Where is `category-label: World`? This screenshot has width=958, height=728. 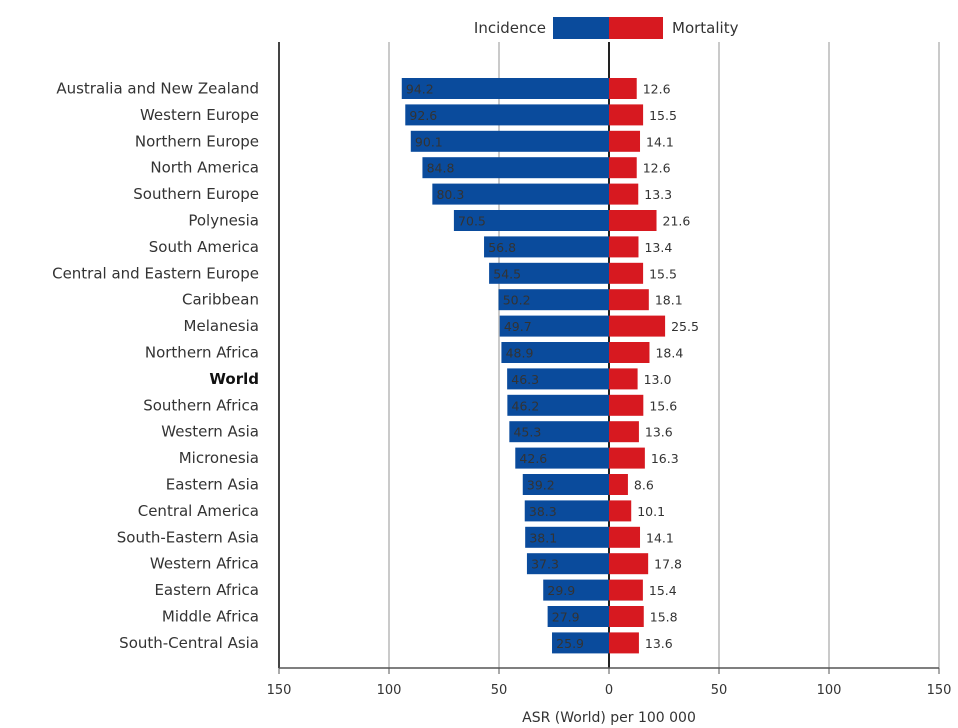 category-label: World is located at coordinates (234, 379).